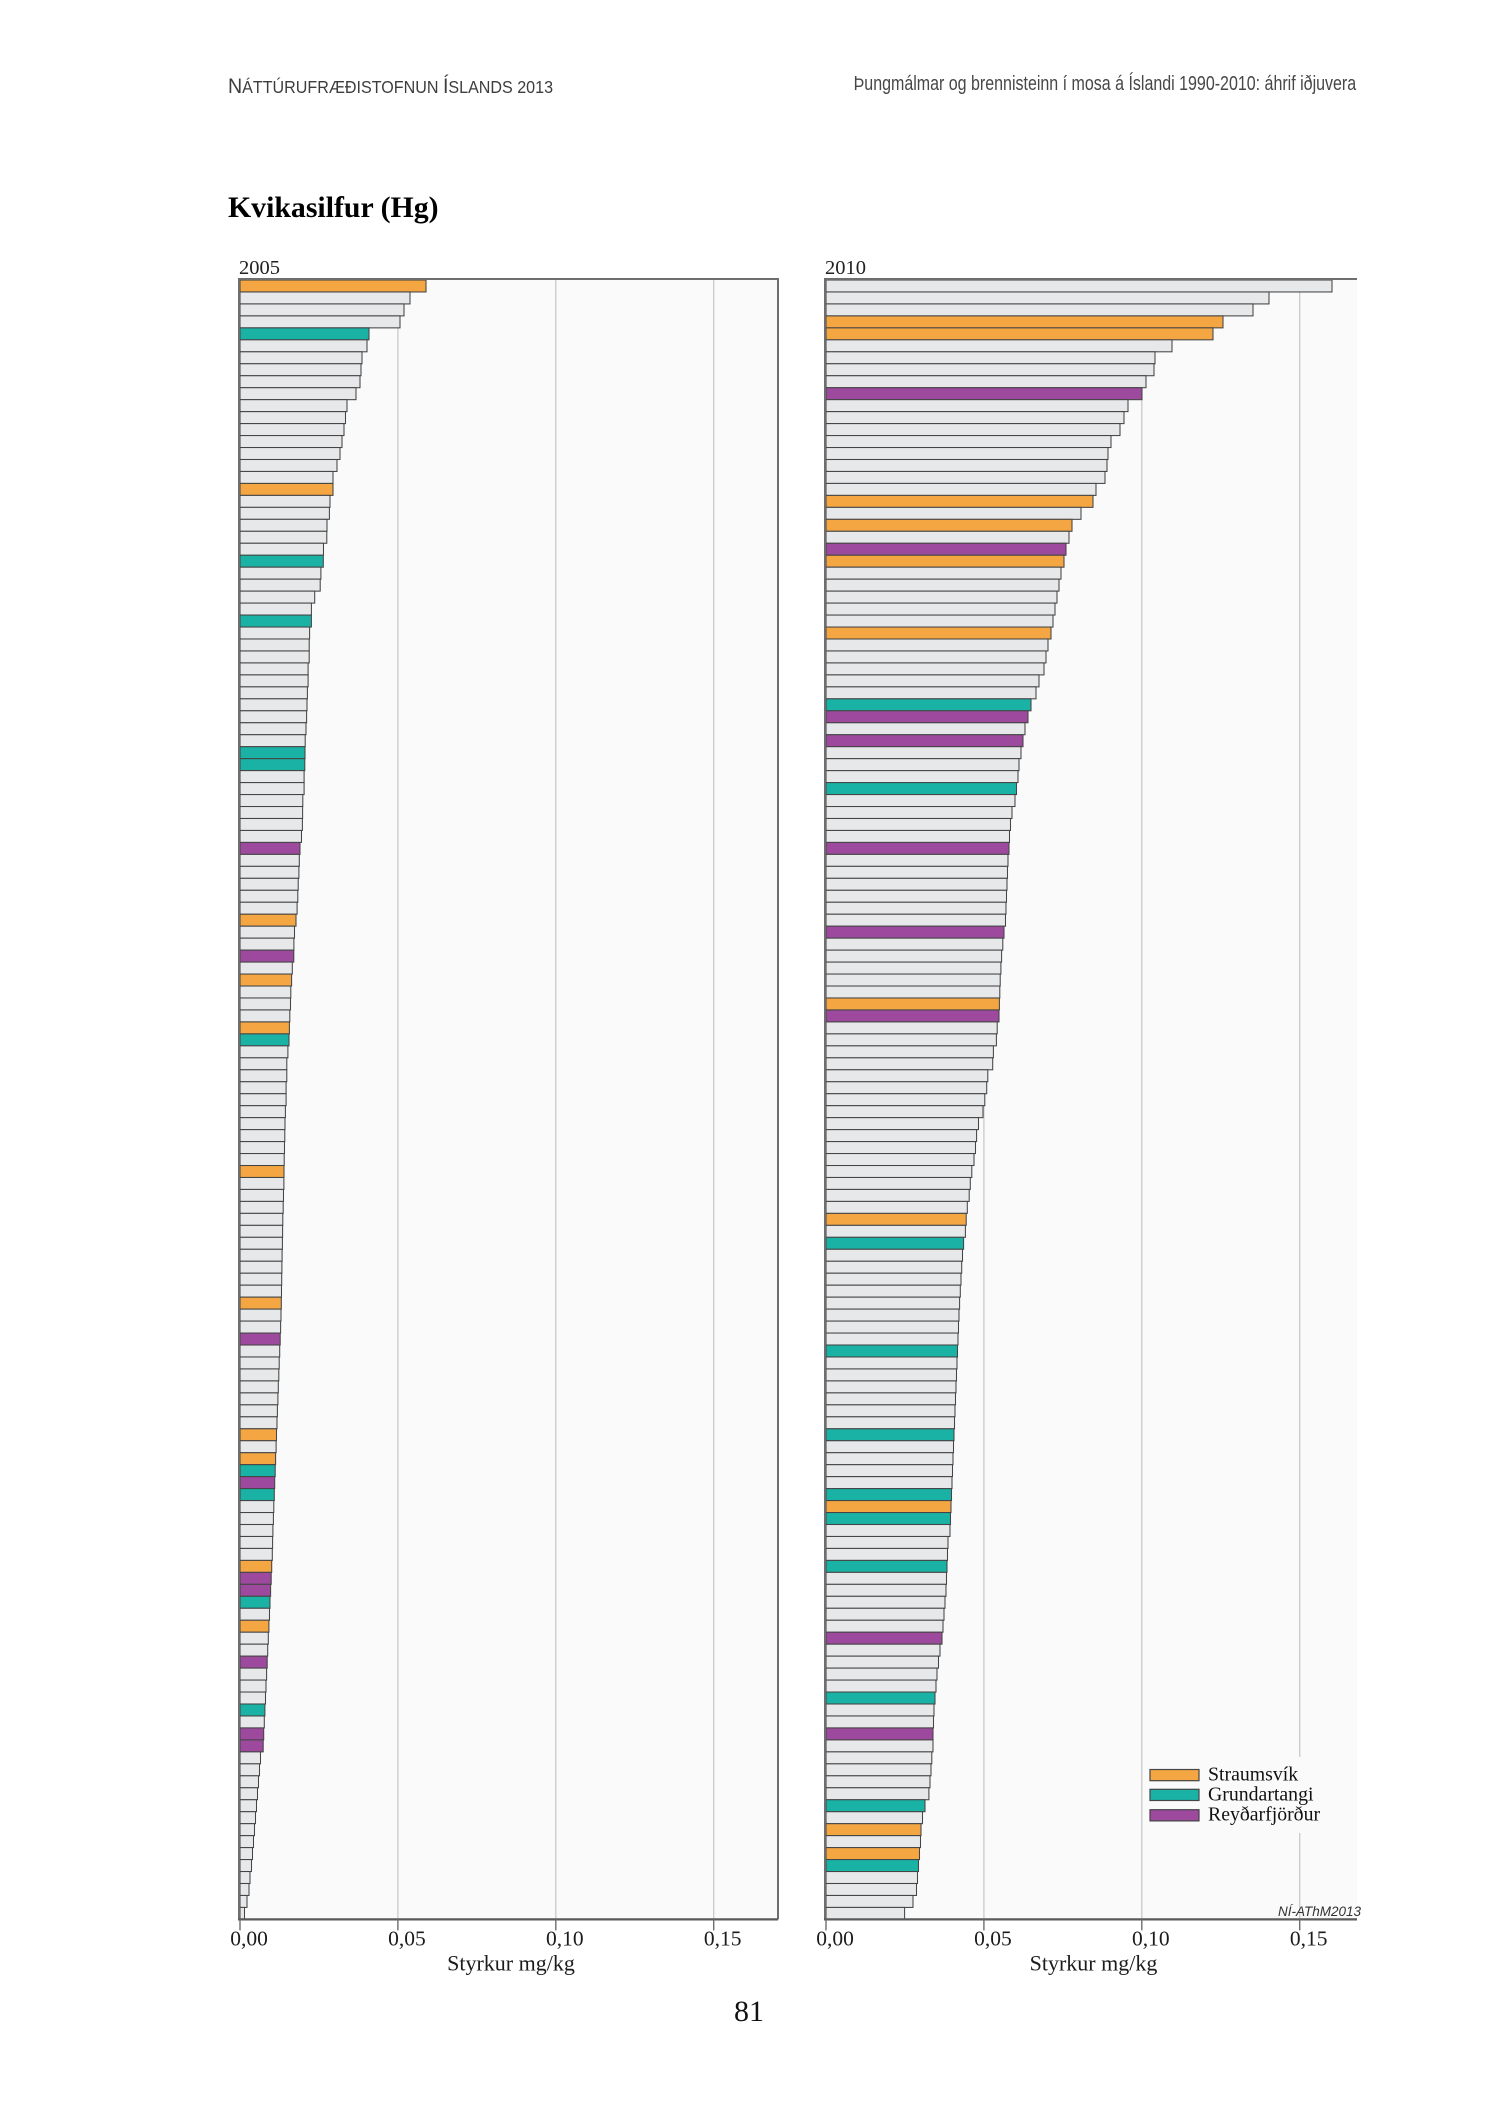 The width and height of the screenshot is (1500, 2127). I want to click on svg-text: Grundartangi, so click(1261, 1794).